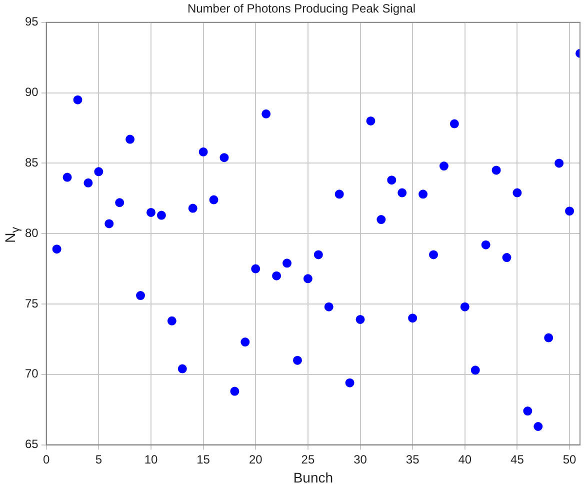 The image size is (585, 487). Describe the element at coordinates (203, 459) in the screenshot. I see `x-tick-label: 15` at that location.